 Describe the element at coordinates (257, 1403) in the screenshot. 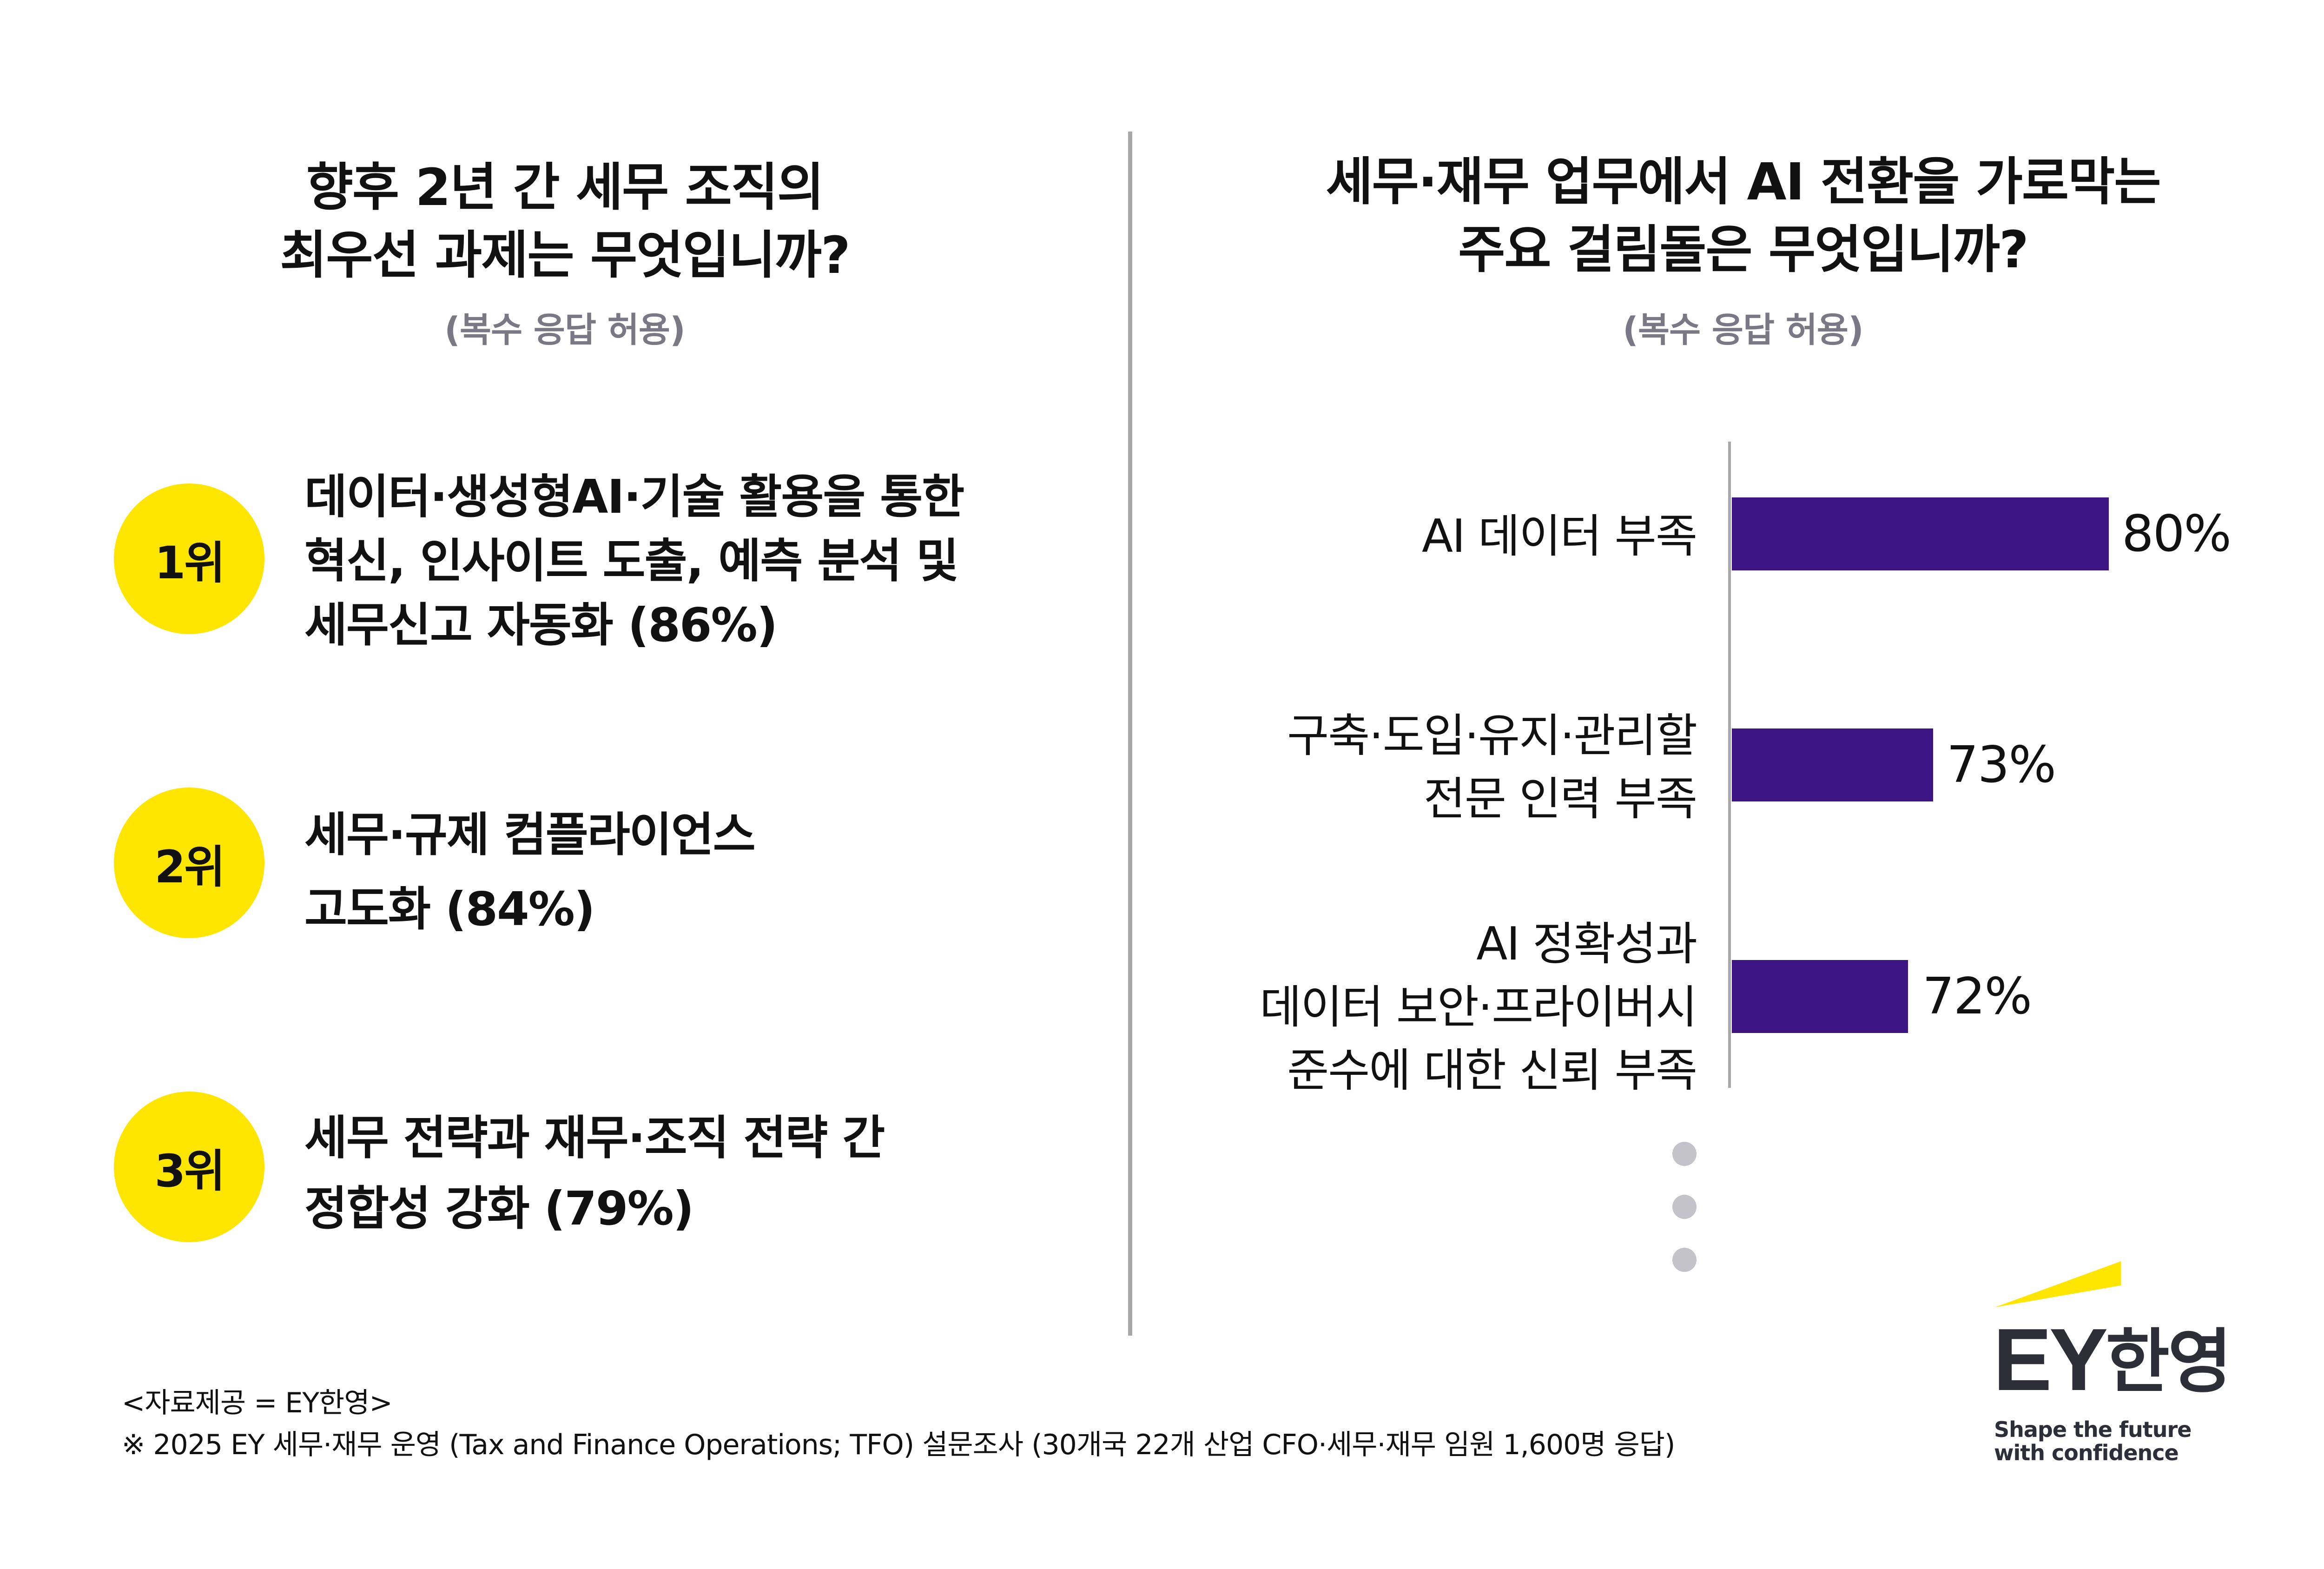

I see `source-credit: <자료제공 = EY한영>` at that location.